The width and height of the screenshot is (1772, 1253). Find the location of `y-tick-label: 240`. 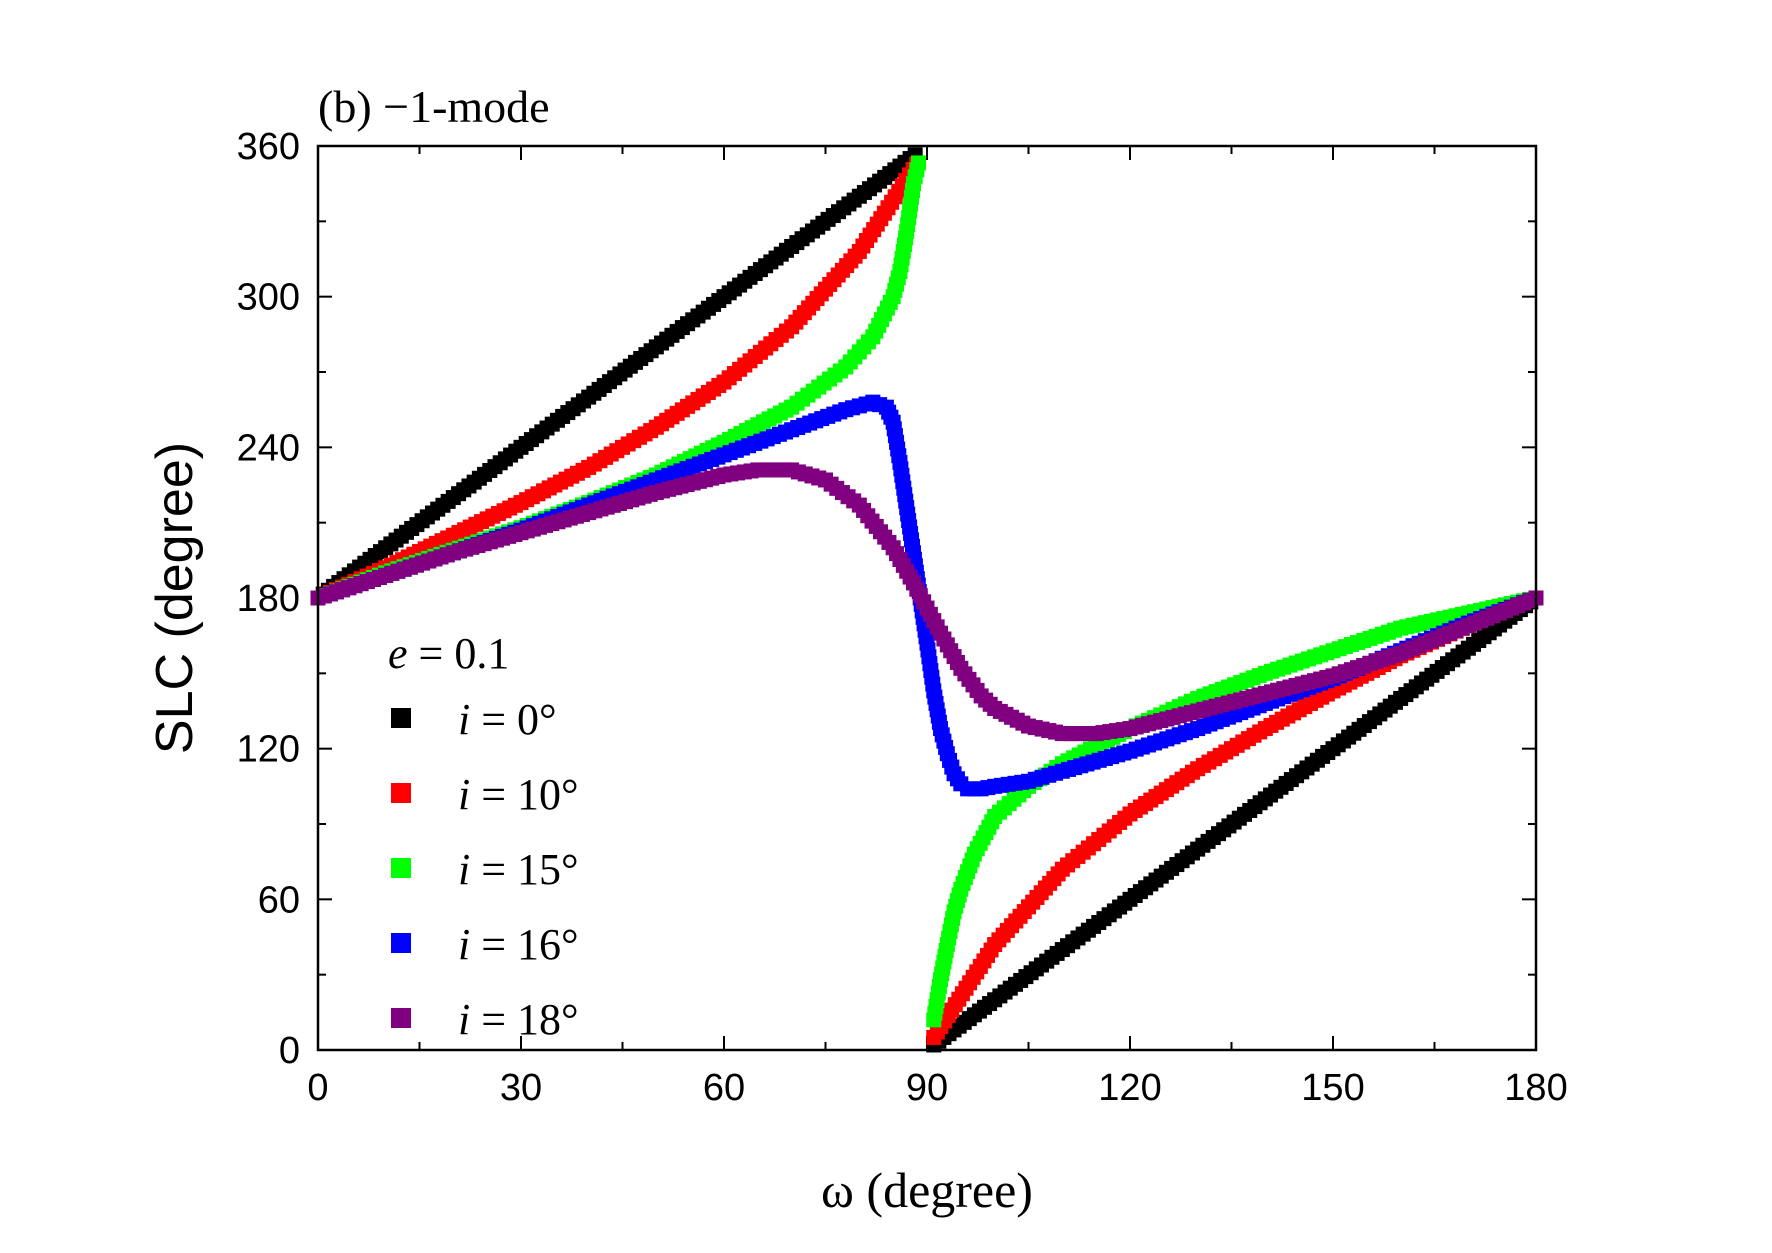

y-tick-label: 240 is located at coordinates (268, 448).